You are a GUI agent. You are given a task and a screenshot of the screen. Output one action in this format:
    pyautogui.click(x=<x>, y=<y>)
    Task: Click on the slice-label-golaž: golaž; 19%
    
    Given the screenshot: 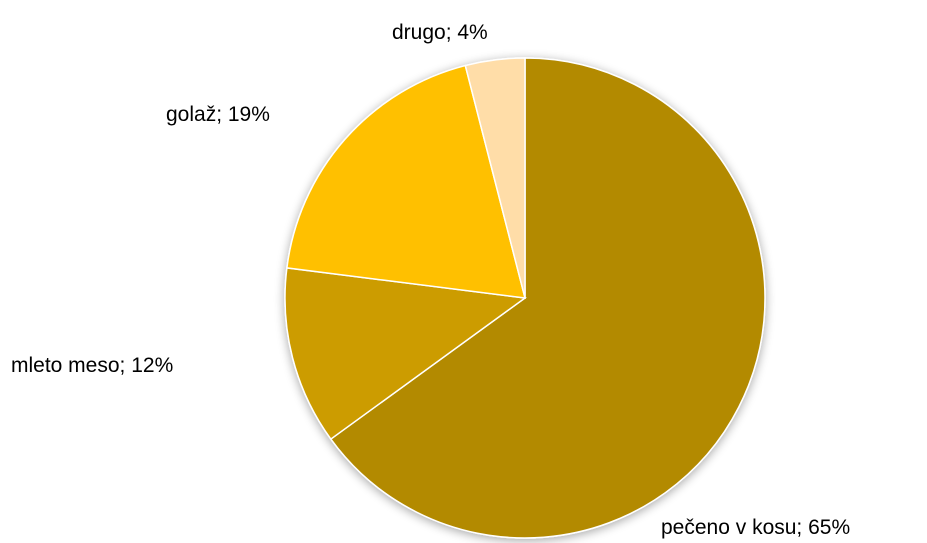 What is the action you would take?
    pyautogui.click(x=218, y=114)
    